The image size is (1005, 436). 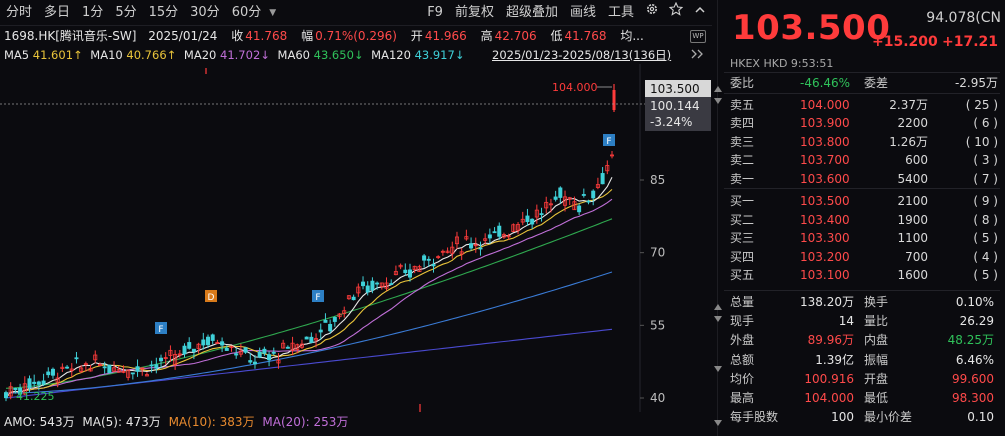 I want to click on tab-60min: 60分, so click(x=246, y=12).